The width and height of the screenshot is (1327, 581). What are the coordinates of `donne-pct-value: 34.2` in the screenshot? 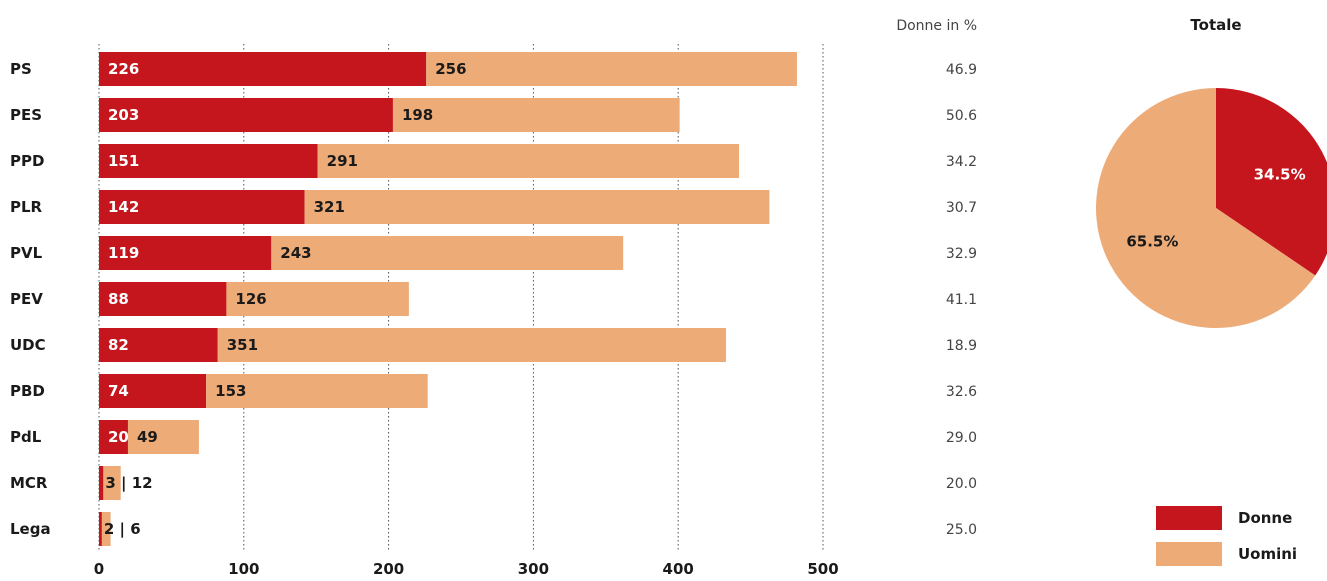 It's located at (961, 162).